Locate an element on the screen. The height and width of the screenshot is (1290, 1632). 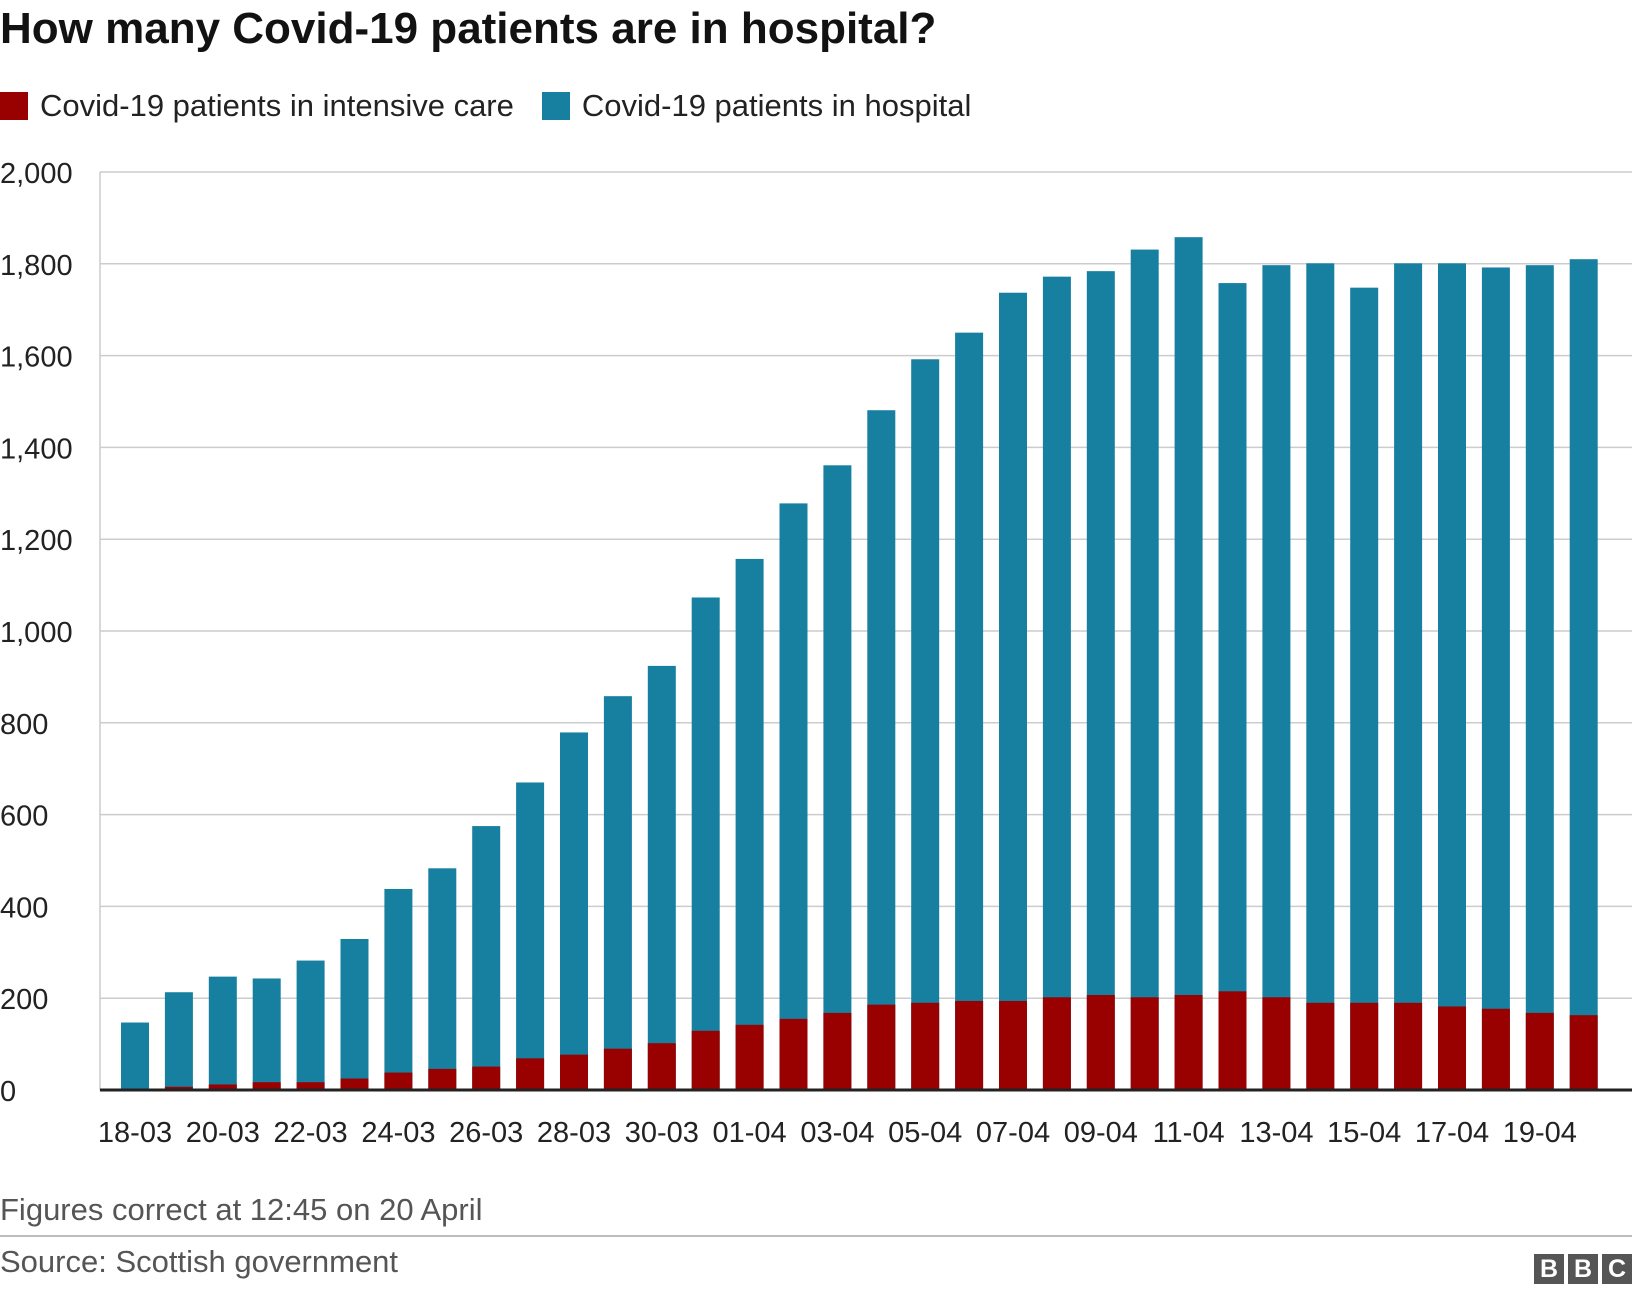
legend-item-hospital: Covid-19 patients in hospital is located at coordinates (756, 106).